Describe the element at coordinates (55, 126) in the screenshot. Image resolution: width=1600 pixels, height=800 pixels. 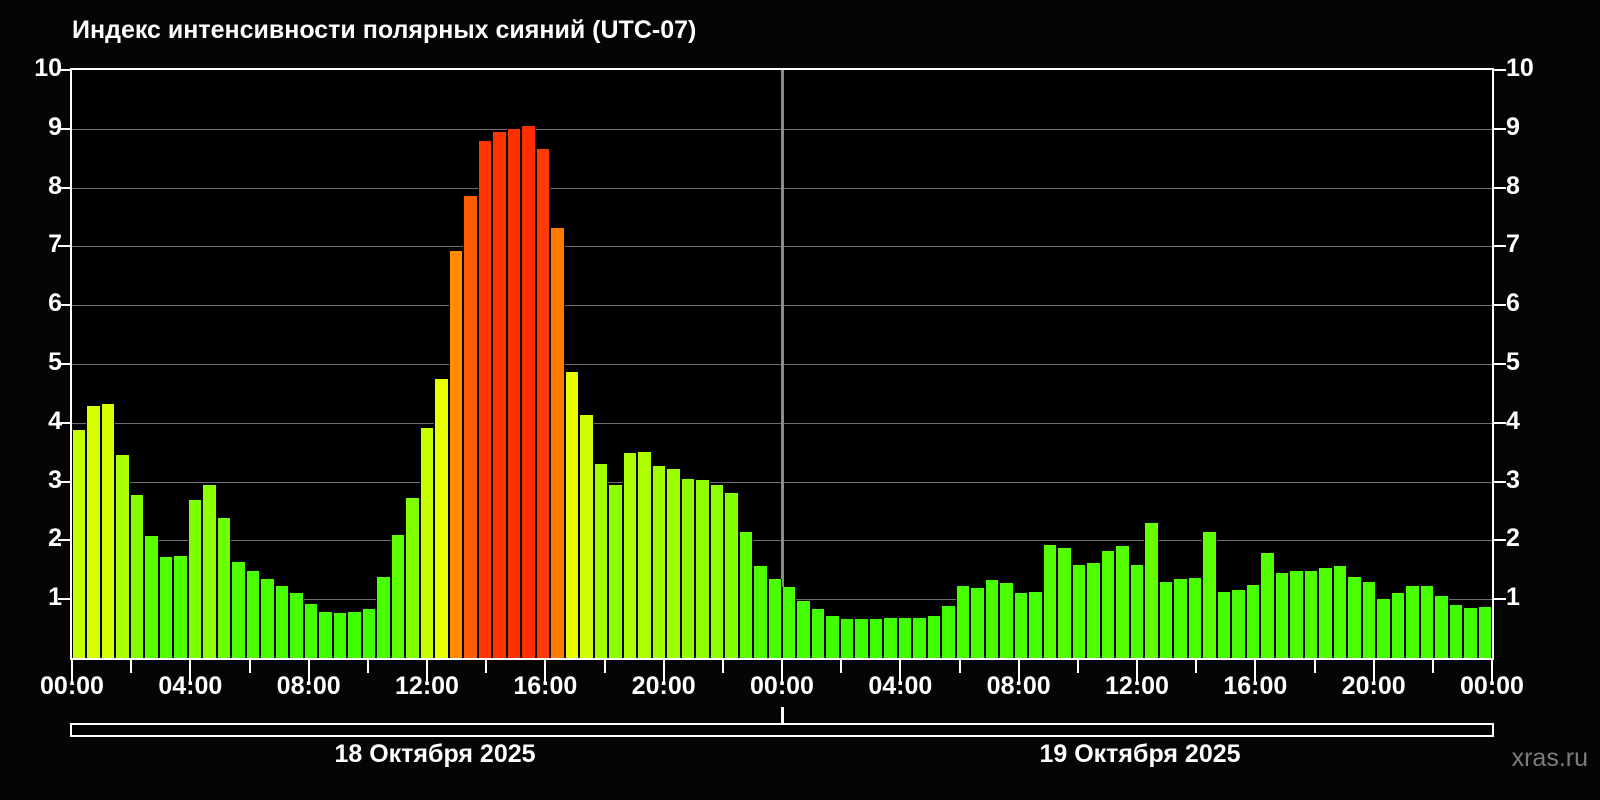
I see `y-axis-label-left-9: 9` at that location.